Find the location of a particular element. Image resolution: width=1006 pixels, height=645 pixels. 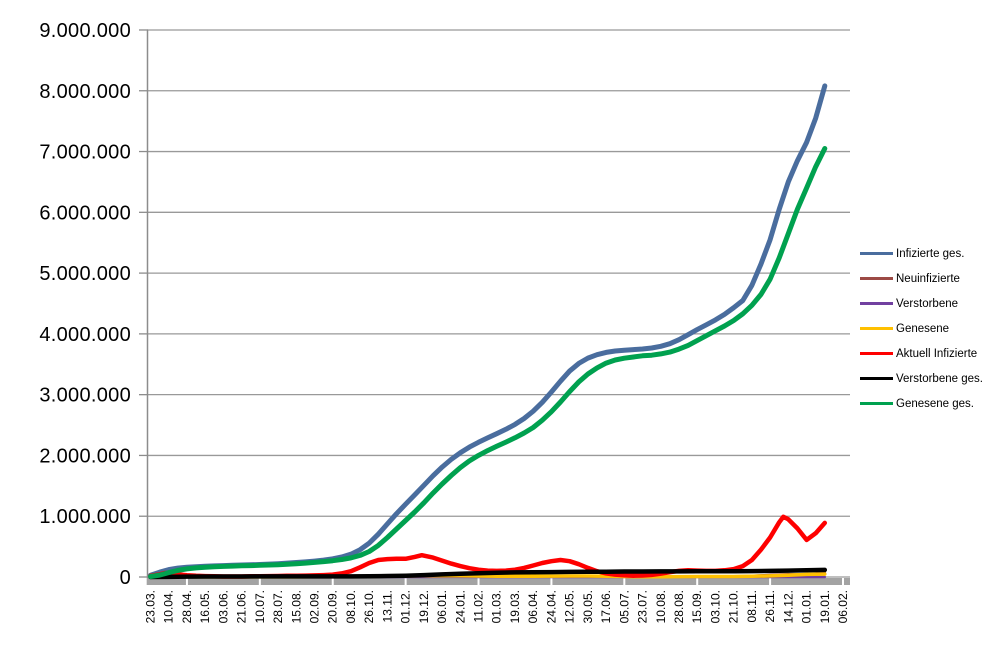

x-axis-label: 20.09. is located at coordinates (333, 606).